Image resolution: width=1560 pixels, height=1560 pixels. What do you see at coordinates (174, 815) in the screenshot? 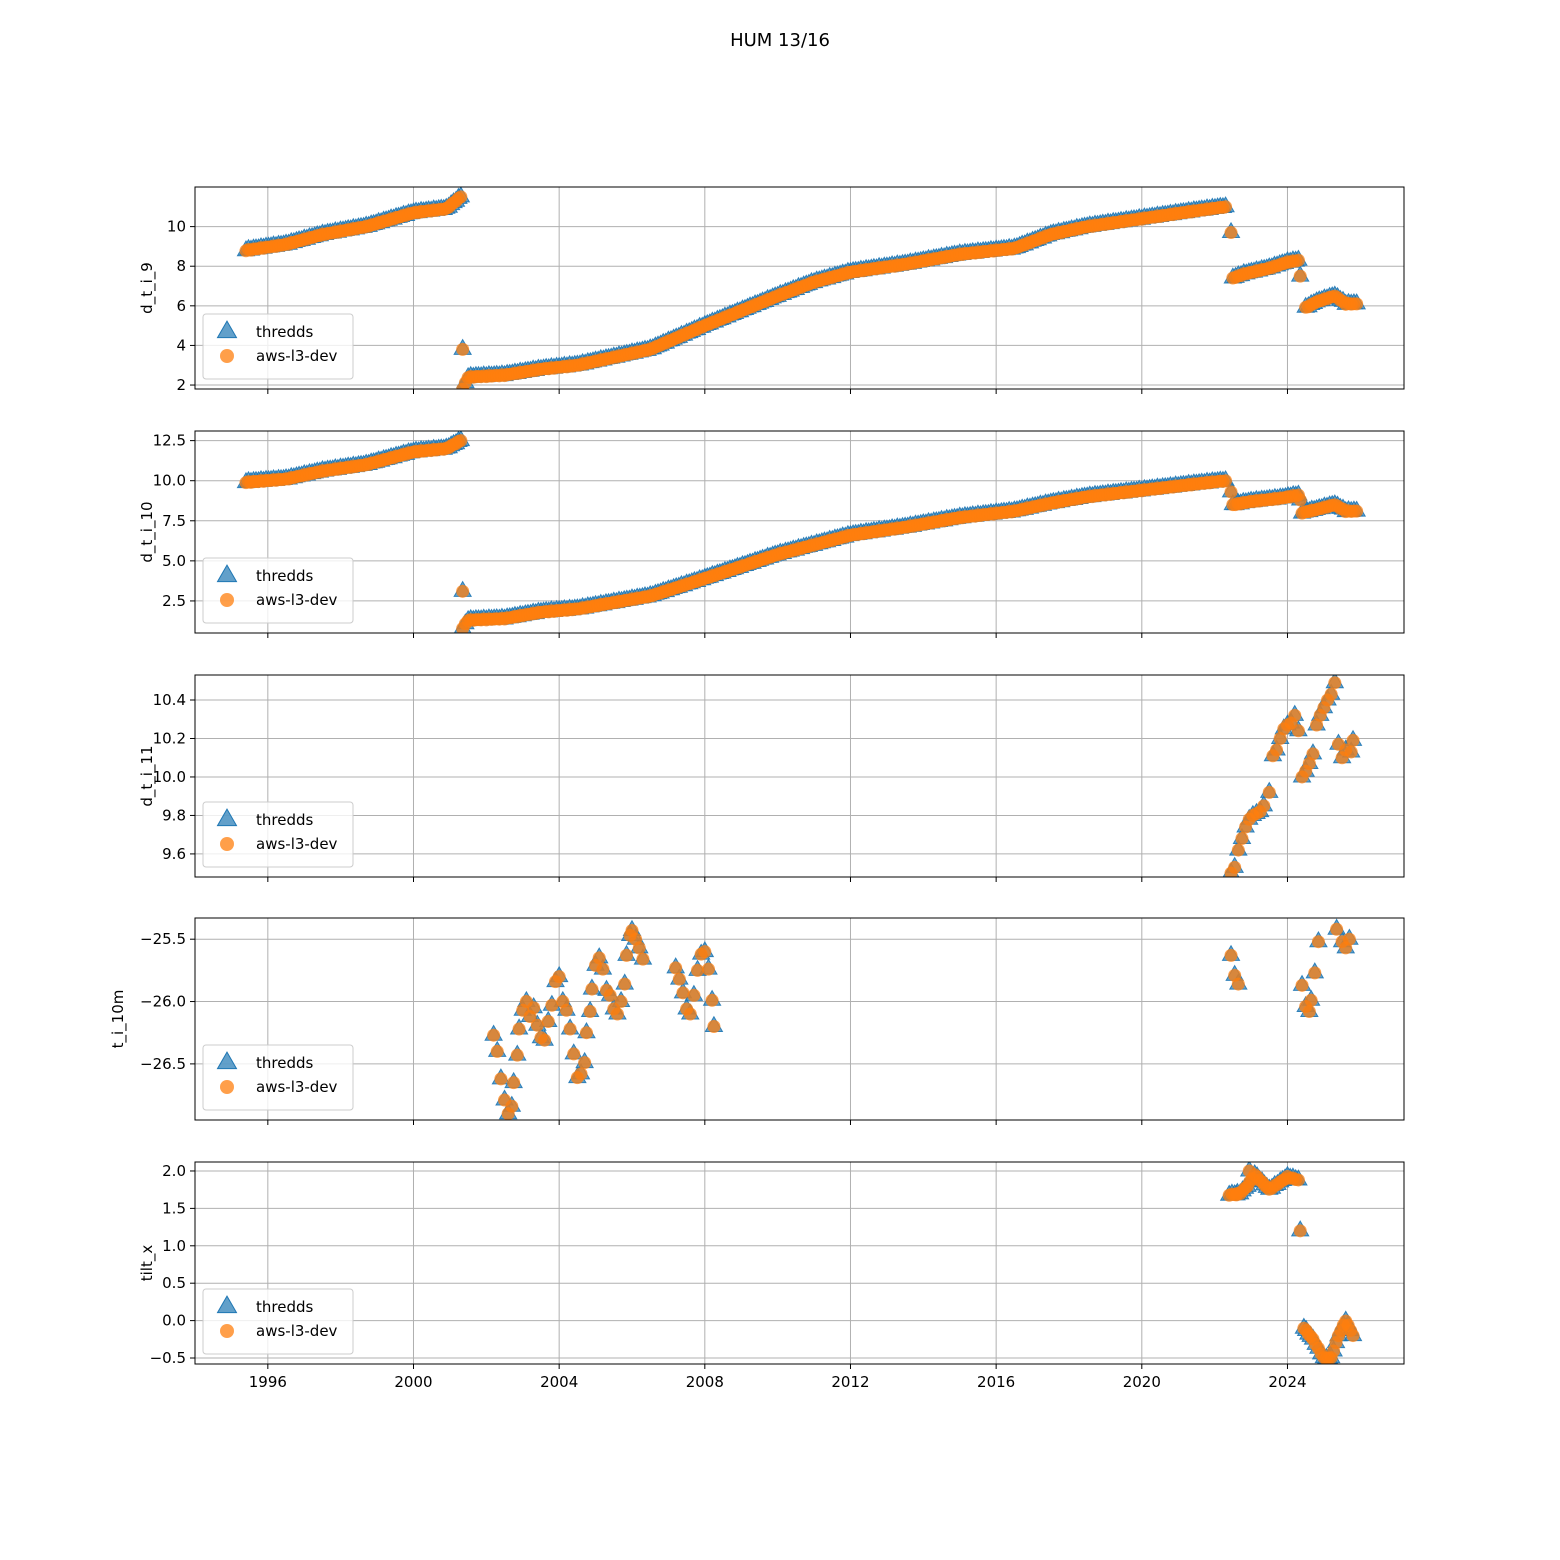
I see `y-tick-label: 9.8` at bounding box center [174, 815].